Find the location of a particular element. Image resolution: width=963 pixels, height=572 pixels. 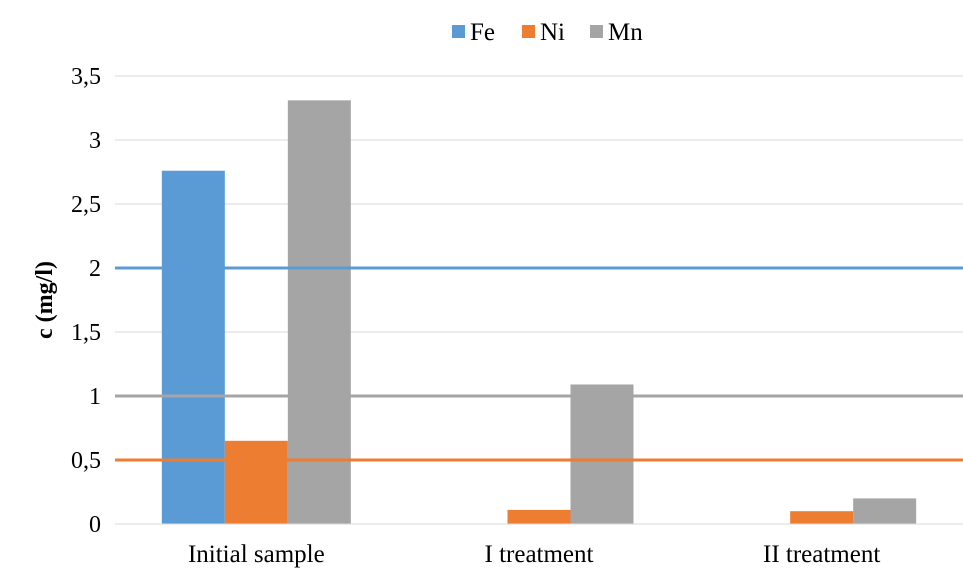

y-tick-label: 0 is located at coordinates (95, 525).